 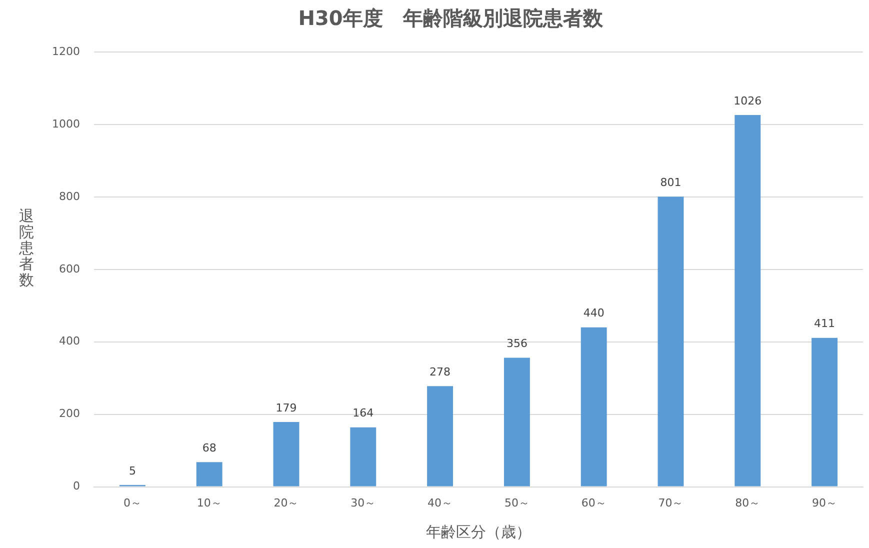 I want to click on data-label: 68, so click(x=209, y=448).